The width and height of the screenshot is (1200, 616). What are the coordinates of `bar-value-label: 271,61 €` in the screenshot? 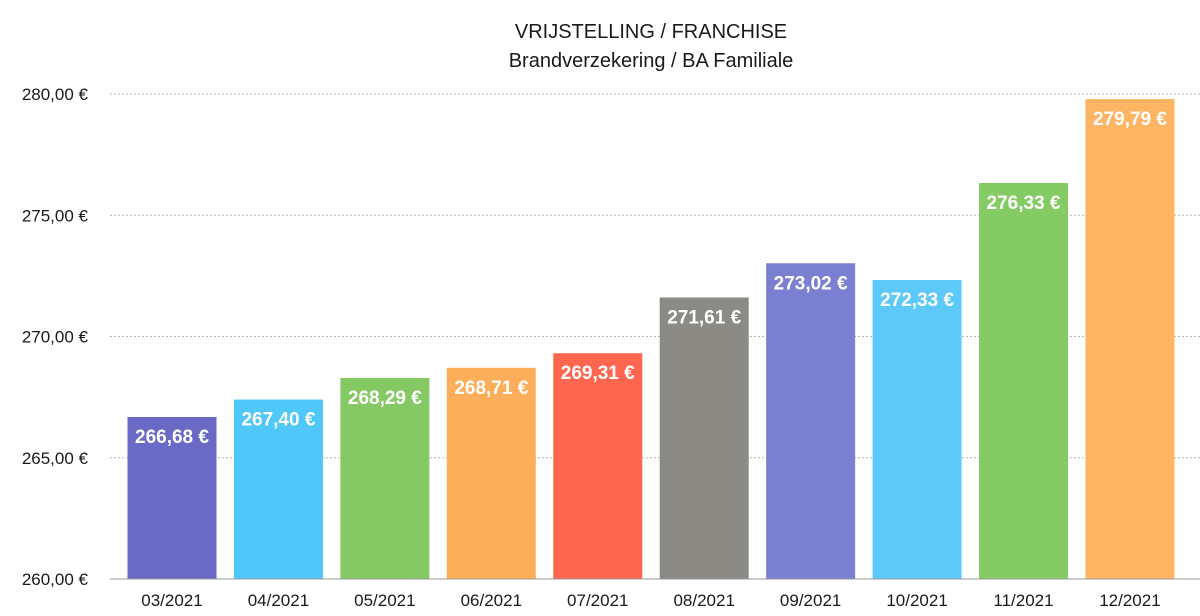 It's located at (704, 317).